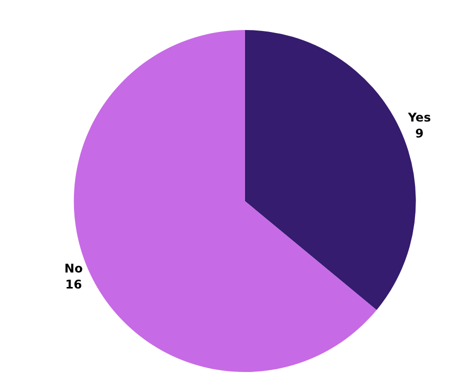 The width and height of the screenshot is (476, 390). Describe the element at coordinates (73, 284) in the screenshot. I see `data-label: 16` at that location.